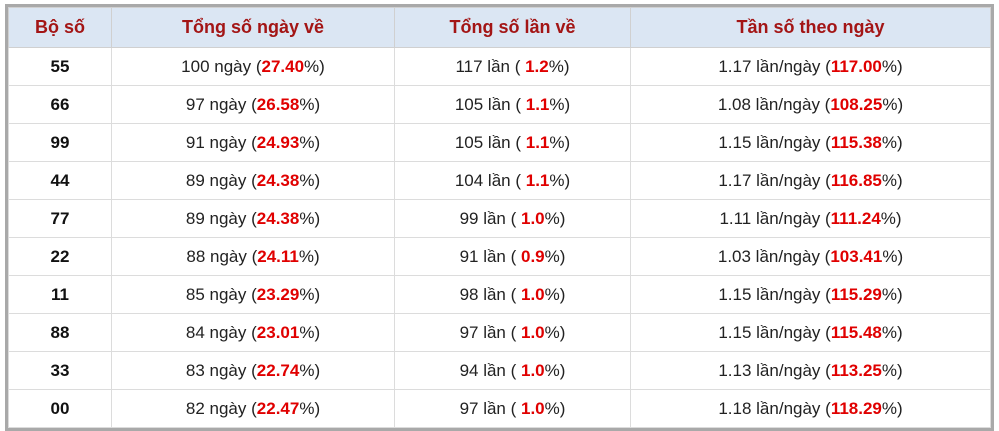  What do you see at coordinates (810, 370) in the screenshot?
I see `stat-cell: 1.13 lần/ngày (113.25%)` at bounding box center [810, 370].